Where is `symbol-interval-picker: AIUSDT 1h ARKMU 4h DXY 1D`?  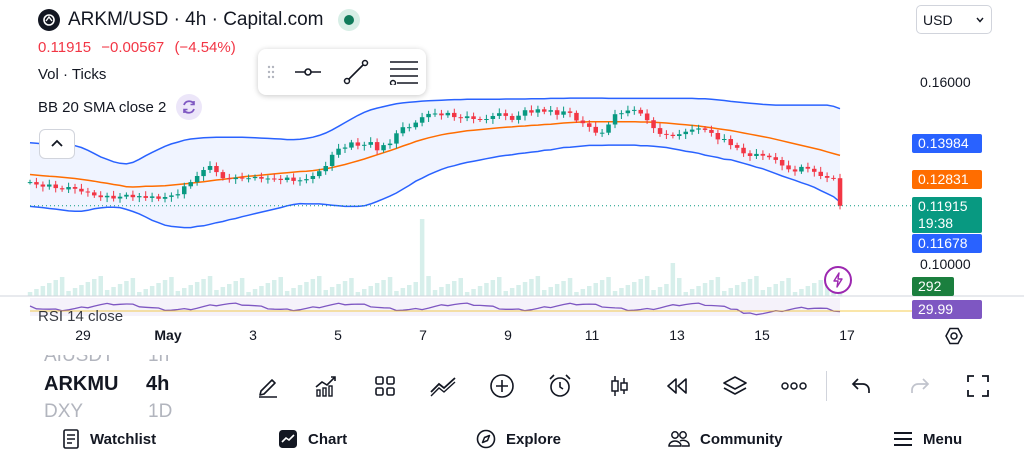
symbol-interval-picker: AIUSDT 1h ARKMU 4h DXY 1D is located at coordinates (119, 386).